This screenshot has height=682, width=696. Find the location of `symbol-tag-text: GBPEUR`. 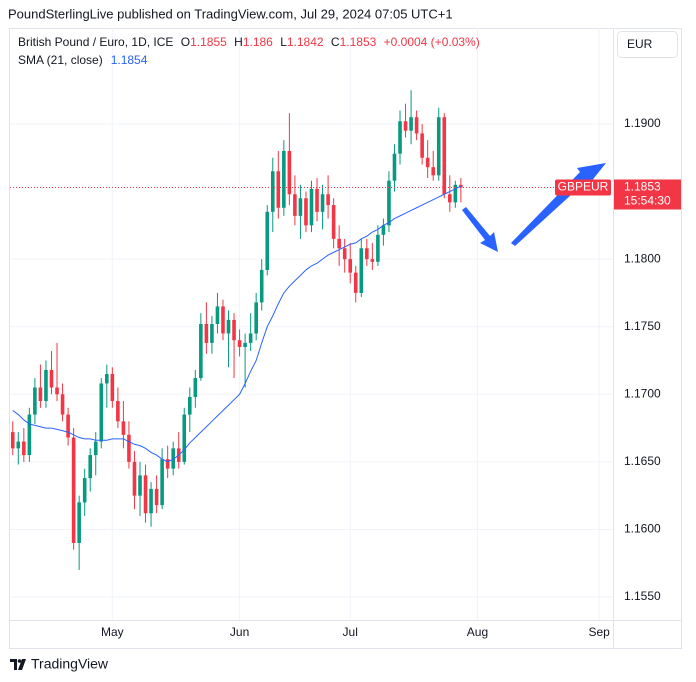

symbol-tag-text: GBPEUR is located at coordinates (583, 187).